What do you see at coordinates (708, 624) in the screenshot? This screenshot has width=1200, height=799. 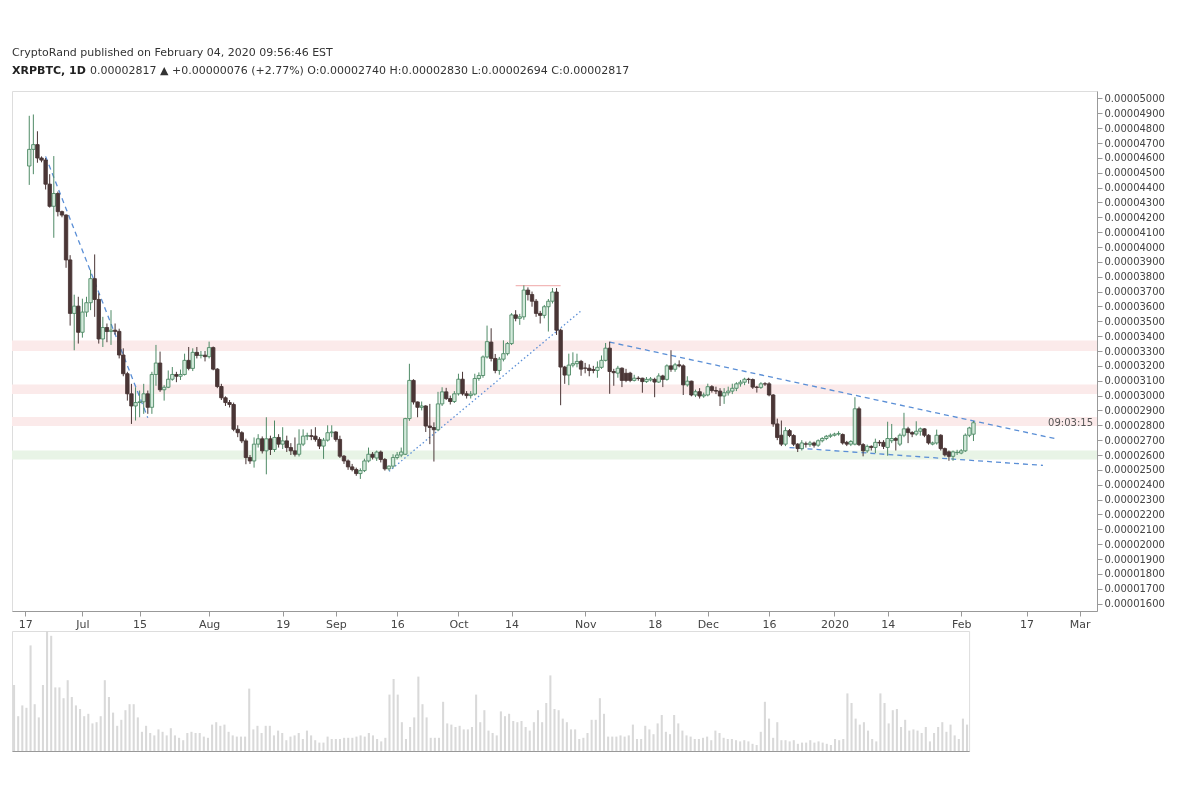 I see `x-tick-label: Dec` at bounding box center [708, 624].